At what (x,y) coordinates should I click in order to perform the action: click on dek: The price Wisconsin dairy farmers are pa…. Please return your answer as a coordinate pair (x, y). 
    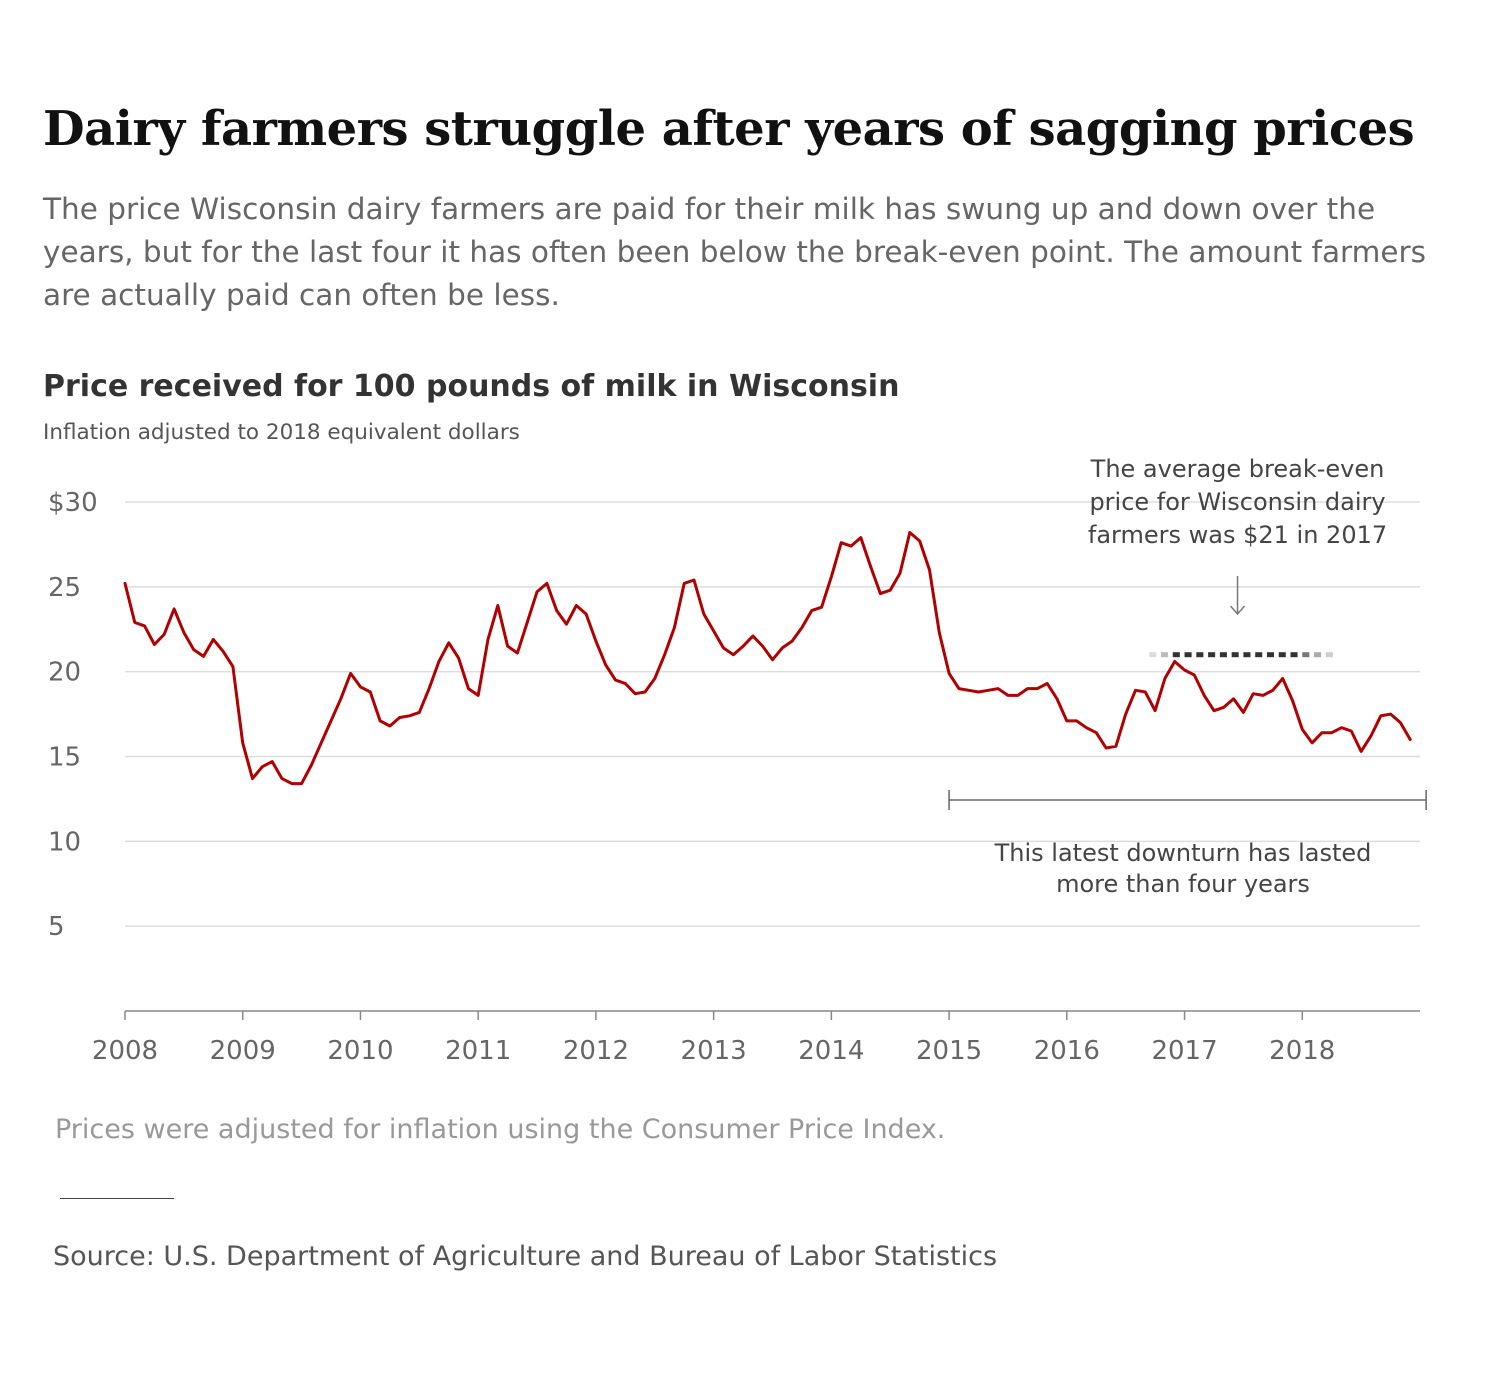
    Looking at the image, I should click on (735, 252).